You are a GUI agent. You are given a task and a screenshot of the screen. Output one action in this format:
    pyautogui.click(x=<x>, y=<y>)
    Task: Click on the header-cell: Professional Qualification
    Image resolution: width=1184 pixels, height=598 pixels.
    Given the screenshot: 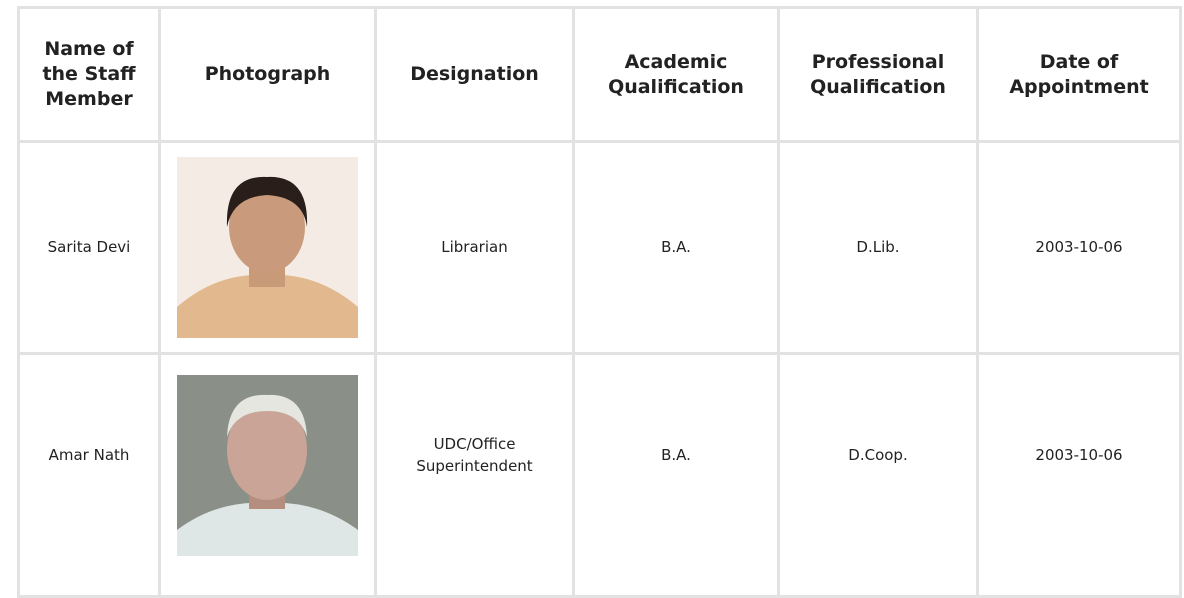 What is the action you would take?
    pyautogui.click(x=878, y=74)
    